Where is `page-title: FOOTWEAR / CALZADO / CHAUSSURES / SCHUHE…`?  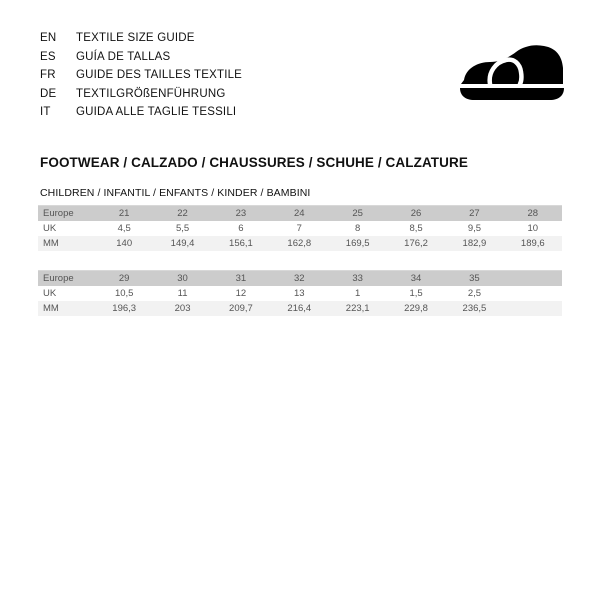 page-title: FOOTWEAR / CALZADO / CHAUSSURES / SCHUHE… is located at coordinates (254, 162).